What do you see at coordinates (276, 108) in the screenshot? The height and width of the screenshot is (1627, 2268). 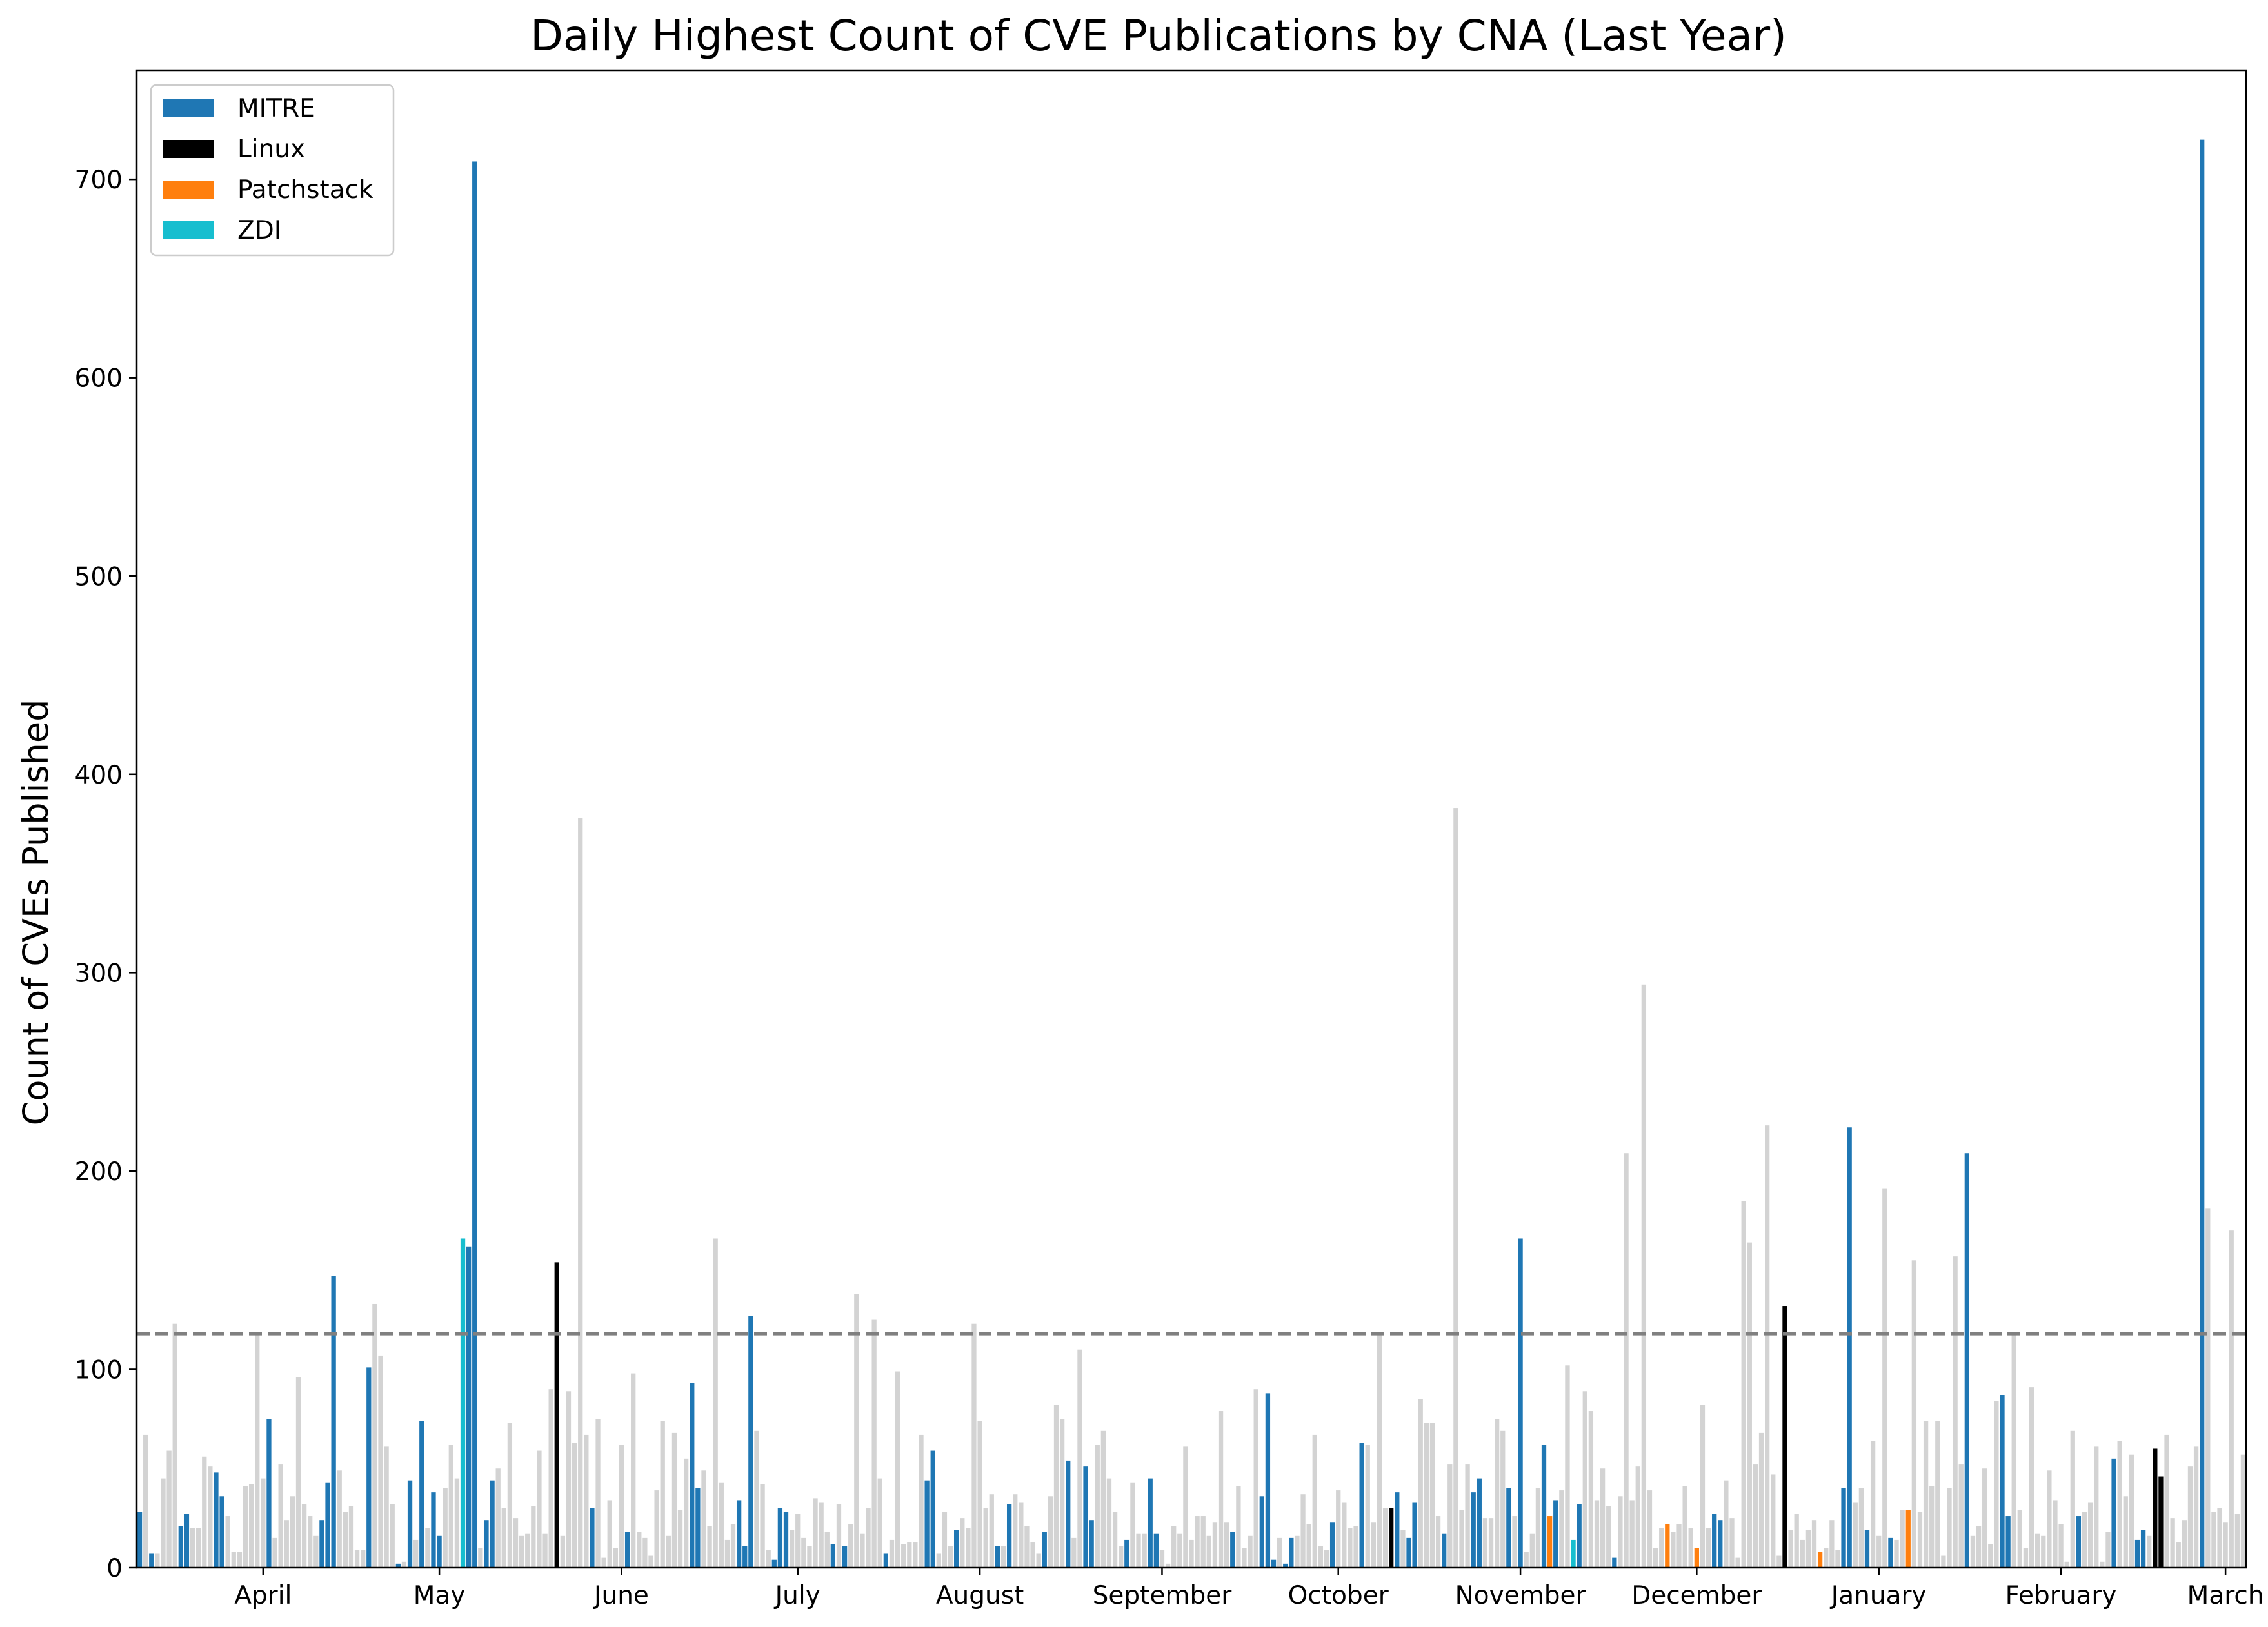 I see `legend-label-mitre: MITRE` at bounding box center [276, 108].